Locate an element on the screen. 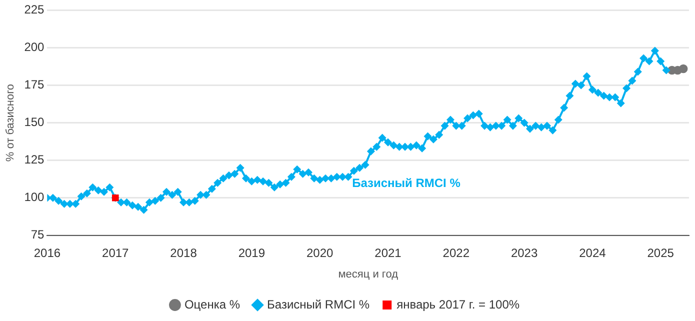  x-tick-label: 2017 is located at coordinates (116, 253).